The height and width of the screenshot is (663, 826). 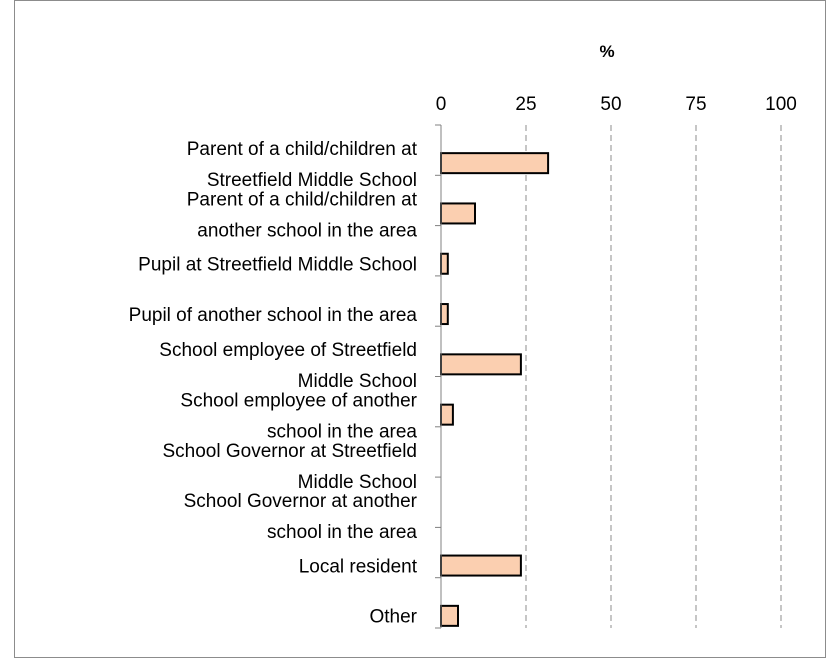 I want to click on category-label-line: Streetfield Middle School, so click(x=312, y=180).